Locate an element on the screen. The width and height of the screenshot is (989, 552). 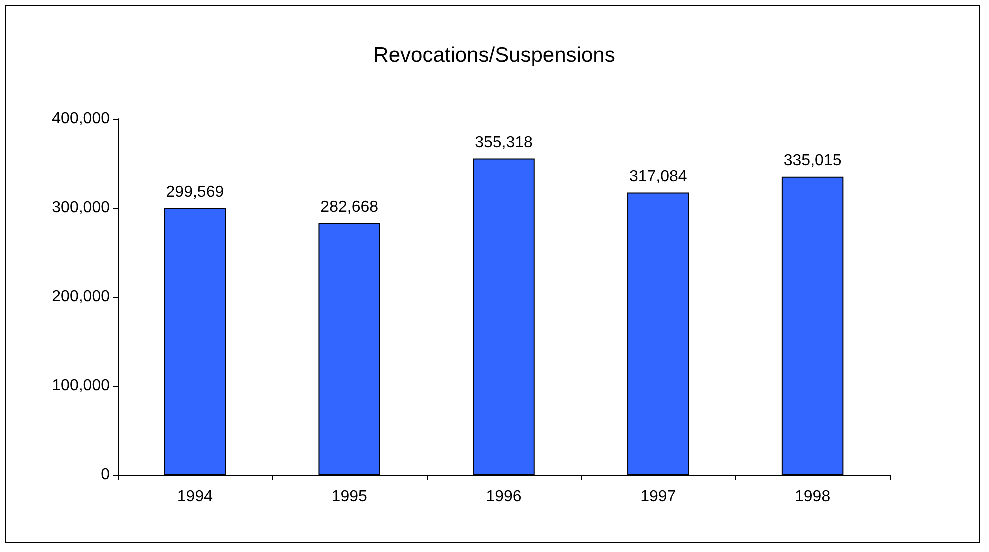
data-label: 317,084 is located at coordinates (658, 177).